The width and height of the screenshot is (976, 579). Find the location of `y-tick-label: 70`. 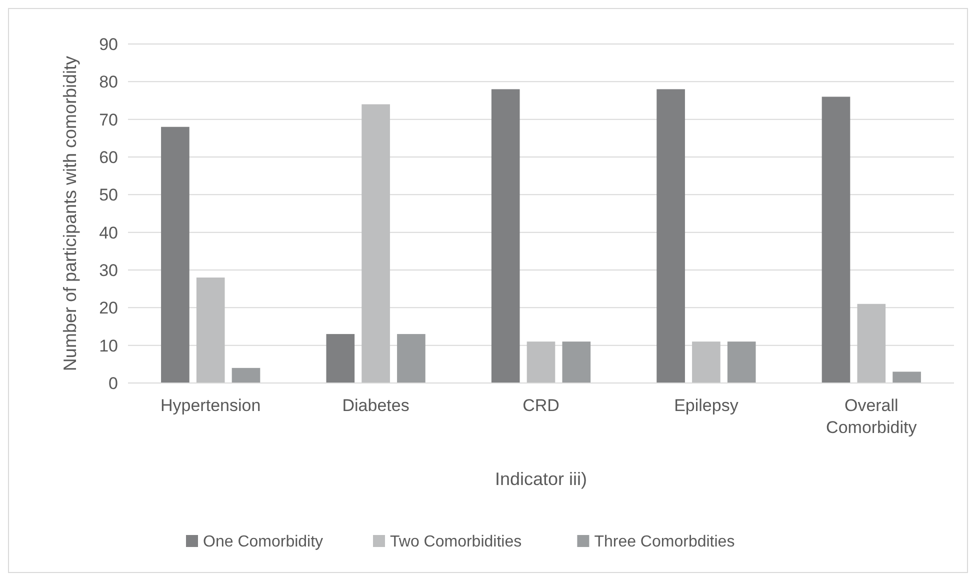

y-tick-label: 70 is located at coordinates (108, 120).